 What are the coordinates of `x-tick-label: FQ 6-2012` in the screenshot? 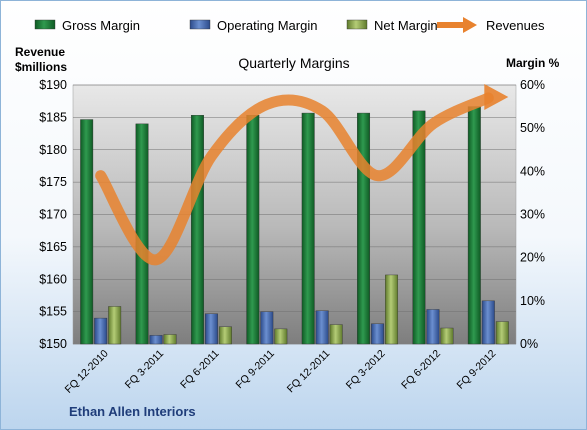 It's located at (421, 370).